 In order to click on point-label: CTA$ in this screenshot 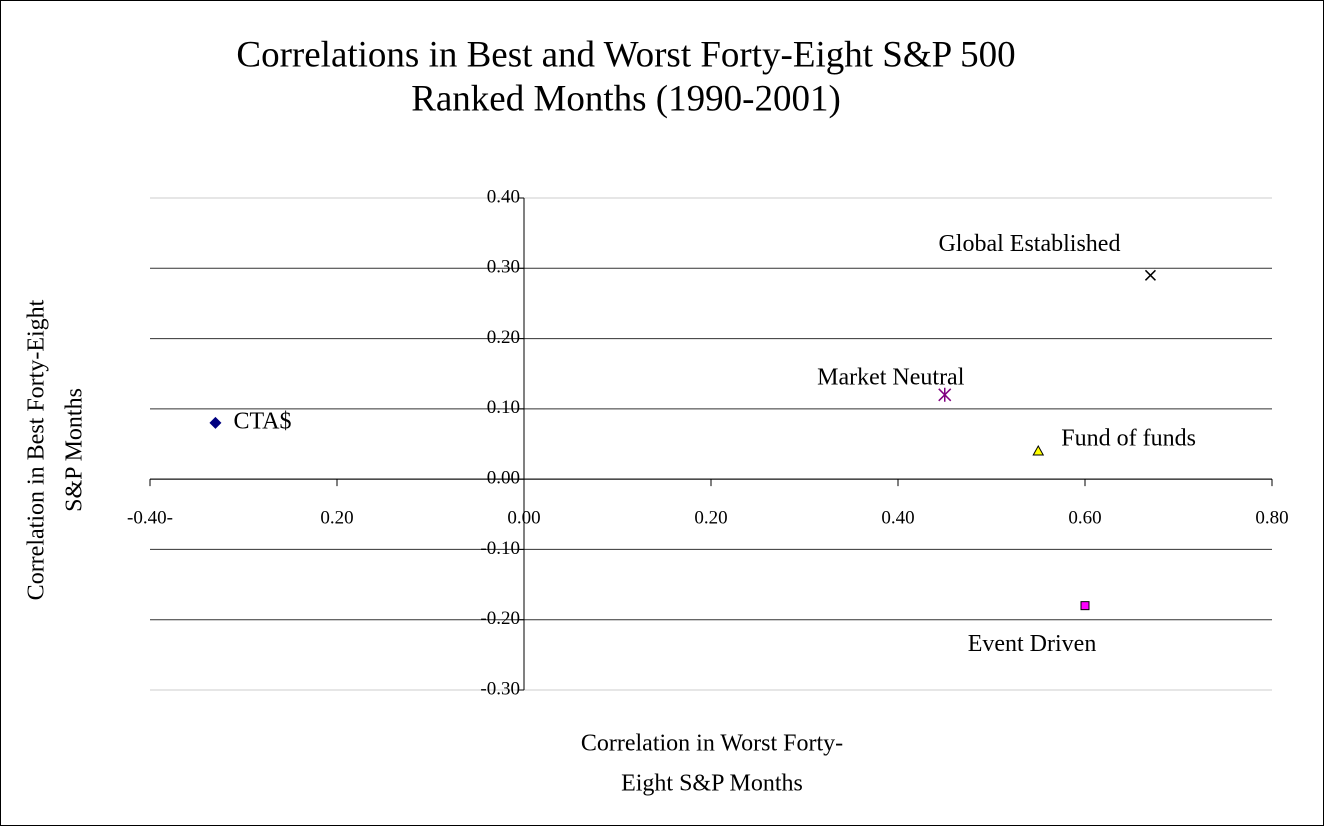, I will do `click(262, 421)`.